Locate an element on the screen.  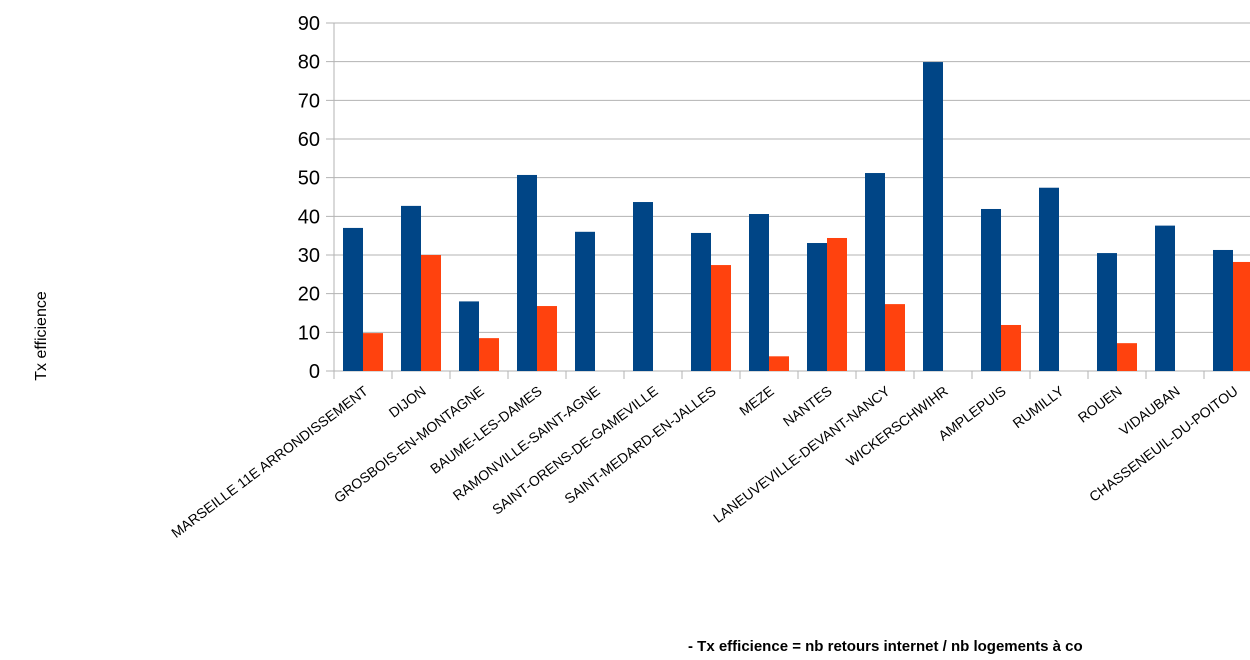
x-tick-label: RUMILLY is located at coordinates (1039, 406).